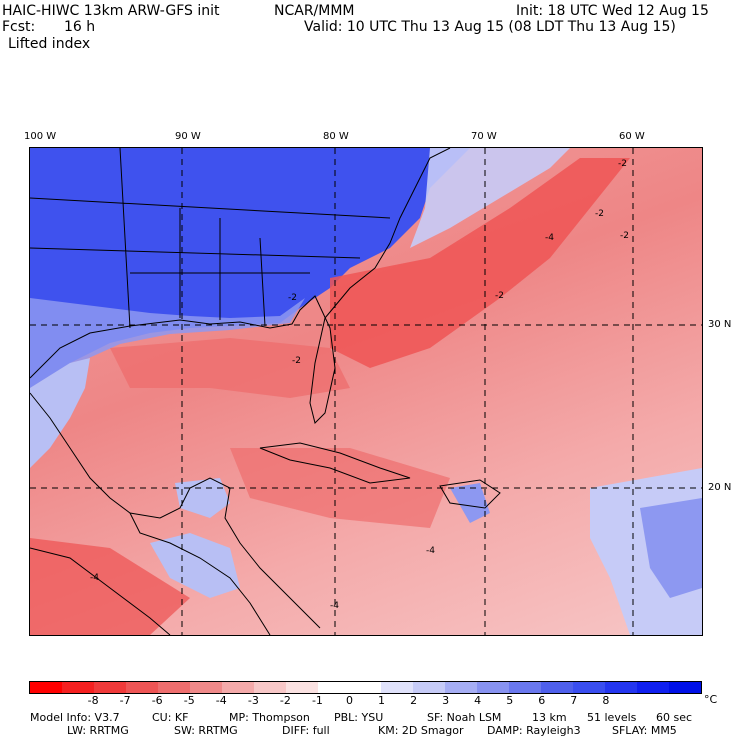  Describe the element at coordinates (317, 700) in the screenshot. I see `colorbar-tick-label: -1` at that location.